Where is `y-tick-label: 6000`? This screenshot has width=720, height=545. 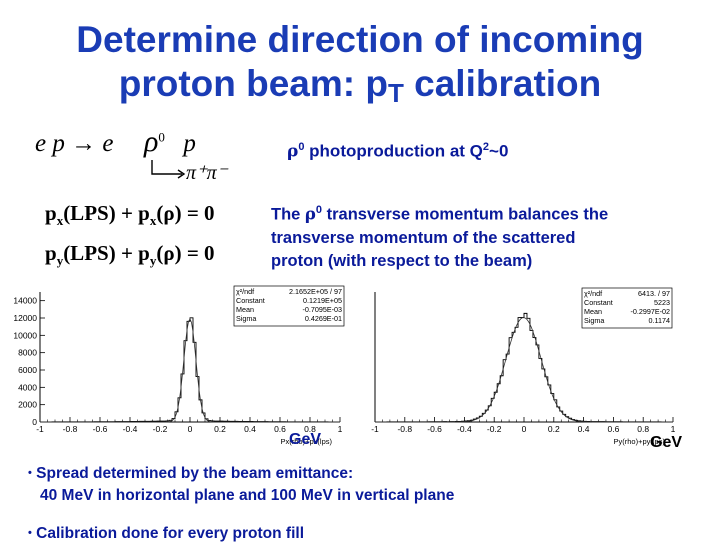
y-tick-label: 6000 is located at coordinates (27, 370).